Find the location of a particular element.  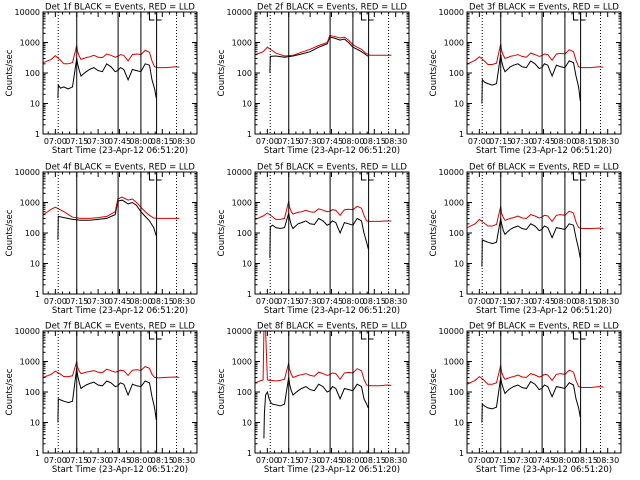

series-group is located at coordinates (323, 385).